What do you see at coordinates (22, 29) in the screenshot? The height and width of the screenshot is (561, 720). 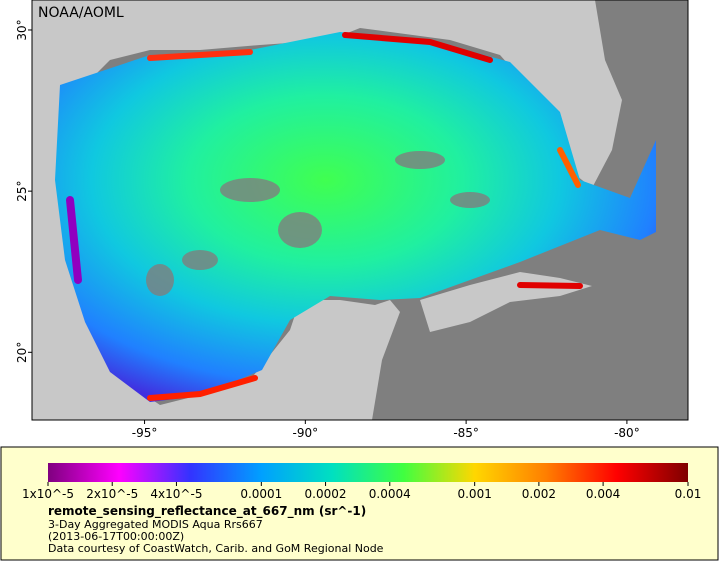 I see `lat-tick-label: 30°` at bounding box center [22, 29].